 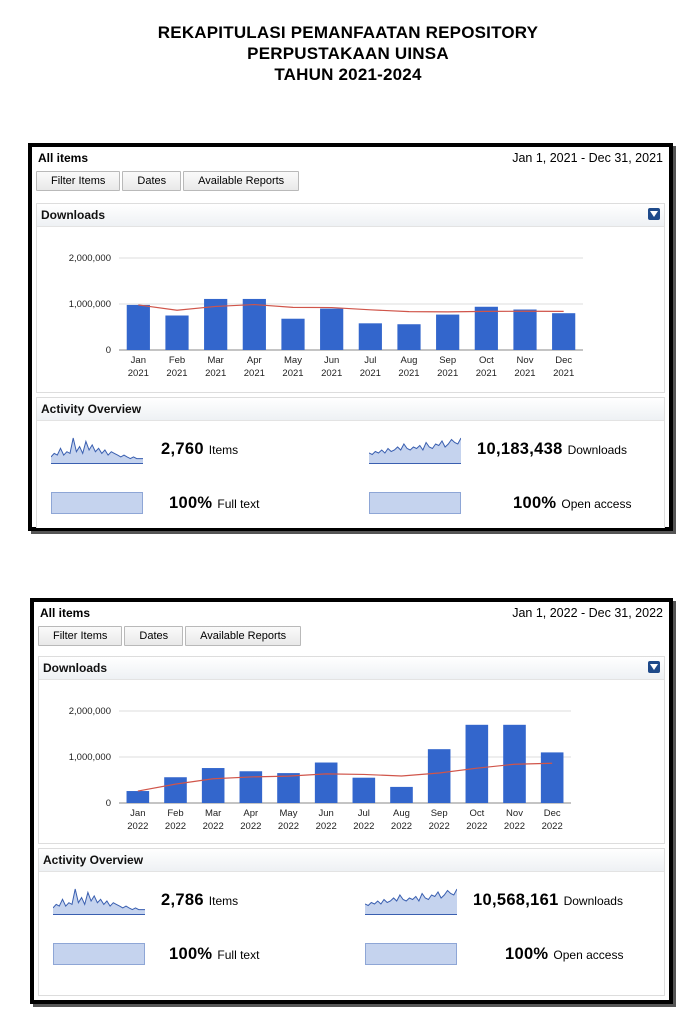 I want to click on x-tick-label: Mar, so click(x=215, y=360).